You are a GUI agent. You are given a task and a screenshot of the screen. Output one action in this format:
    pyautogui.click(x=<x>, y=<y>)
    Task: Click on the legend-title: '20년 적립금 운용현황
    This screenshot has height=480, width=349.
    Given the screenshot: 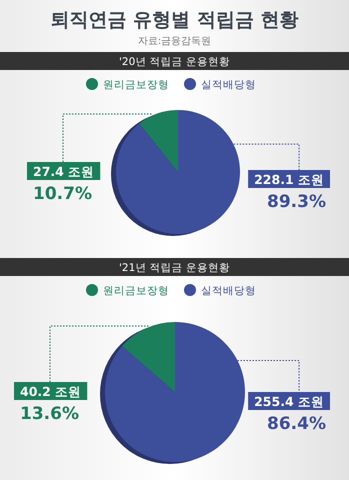 What is the action you would take?
    pyautogui.click(x=174, y=62)
    